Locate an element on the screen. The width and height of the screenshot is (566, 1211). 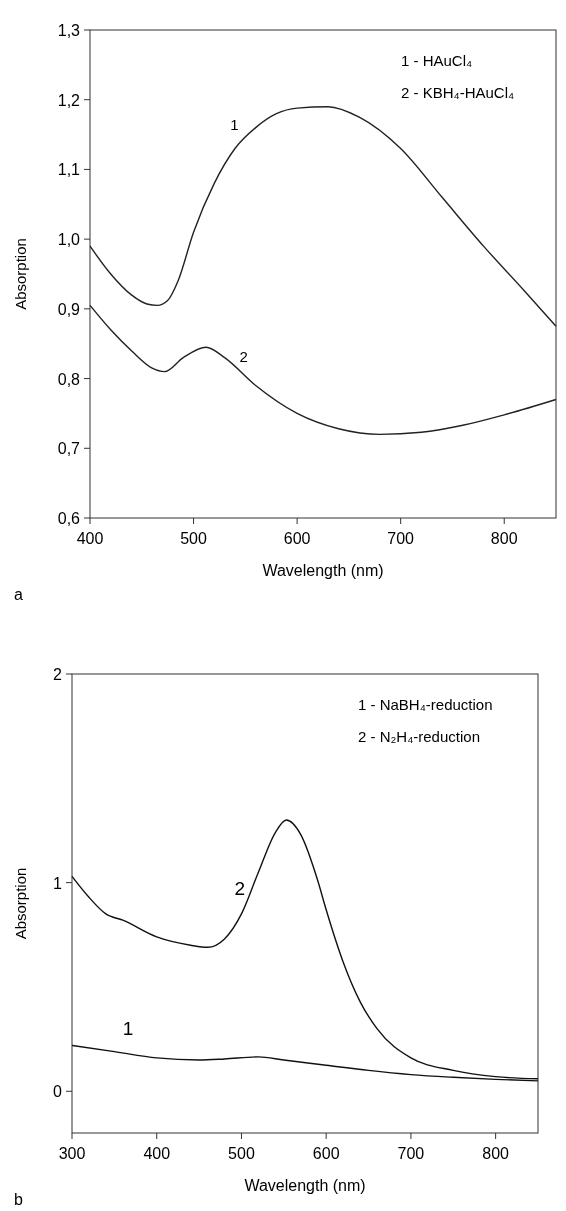
y-tick-label: 0,8 is located at coordinates (69, 379).